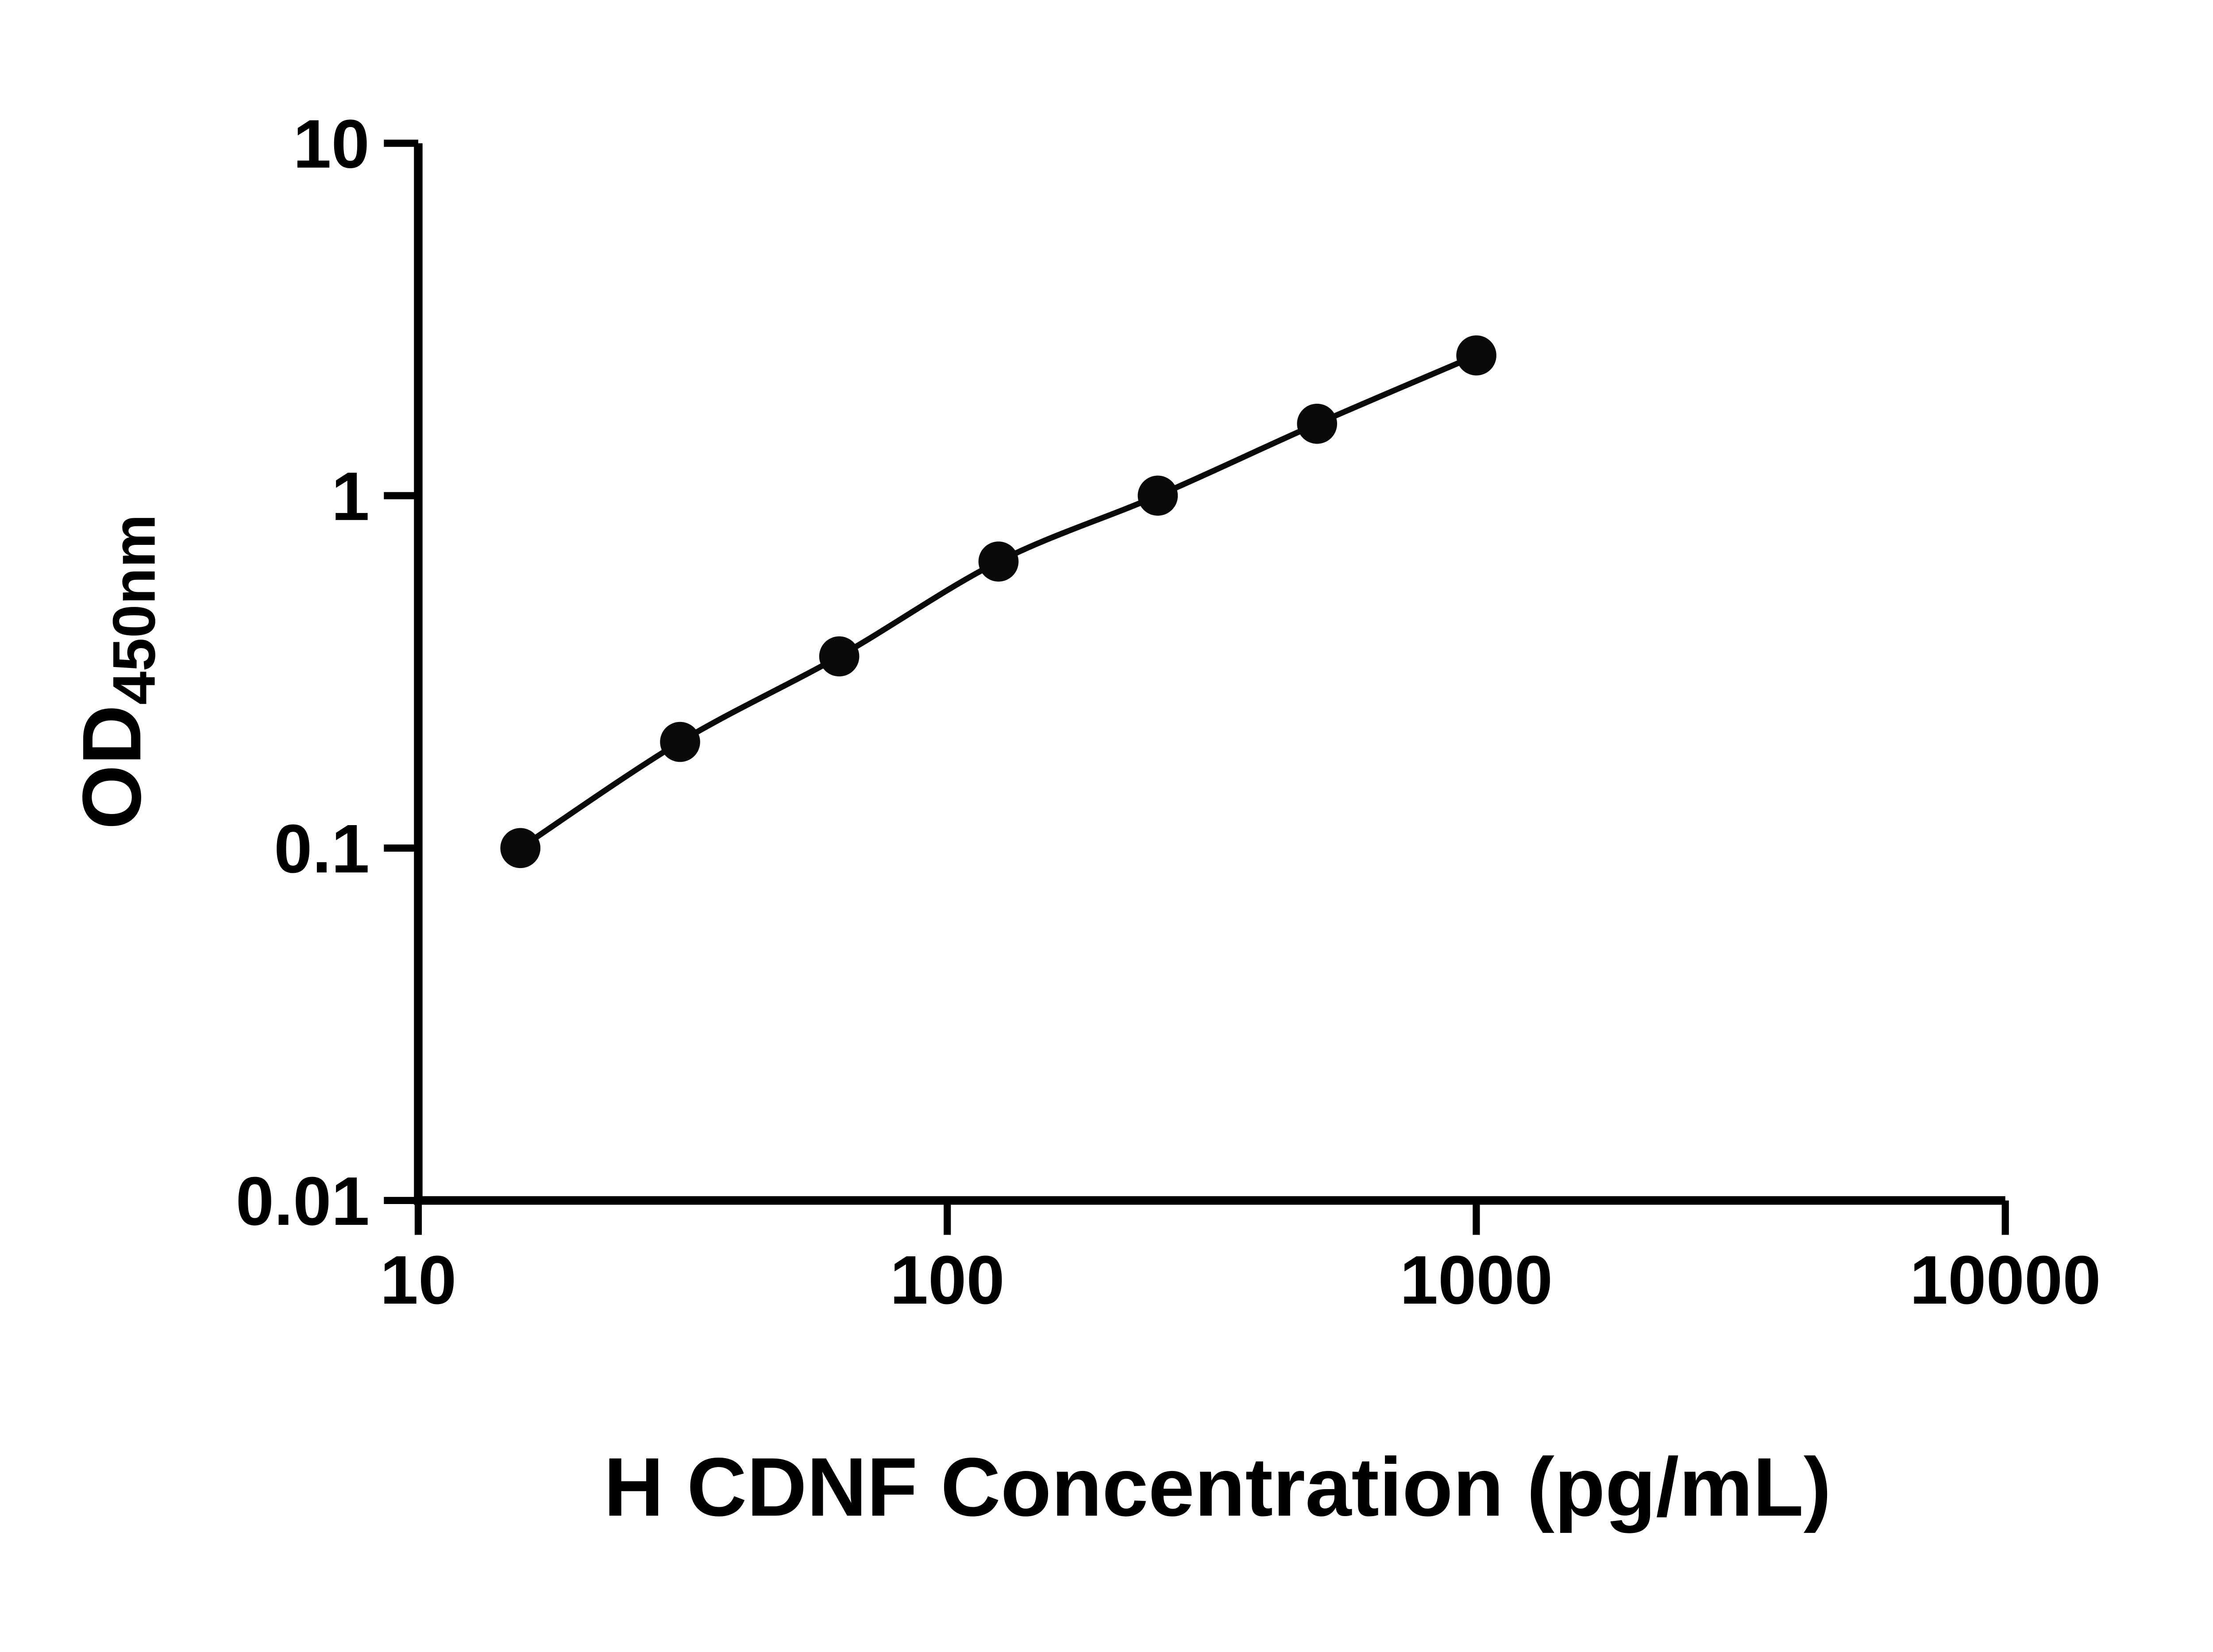 This screenshot has height=1652, width=2213. Describe the element at coordinates (351, 496) in the screenshot. I see `y-tick-label: 1` at that location.